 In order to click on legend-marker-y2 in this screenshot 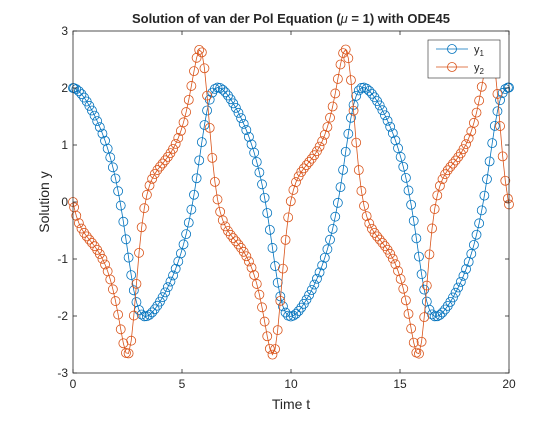, I will do `click(452, 67)`.